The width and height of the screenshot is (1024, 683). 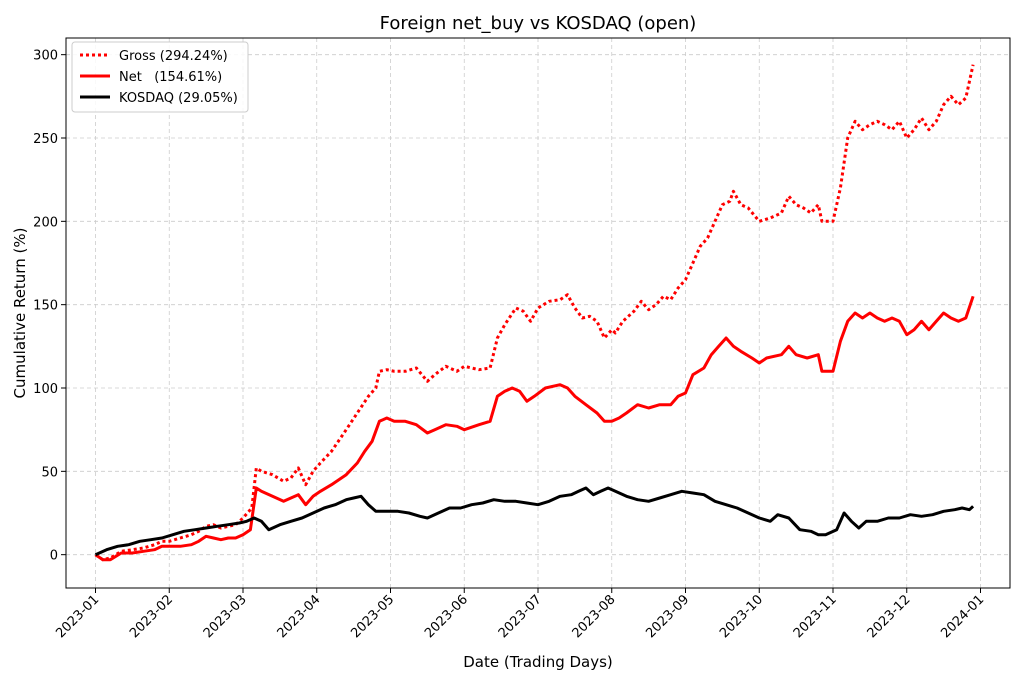 I want to click on legend-label: KOSDAQ (29.05%), so click(x=178, y=98).